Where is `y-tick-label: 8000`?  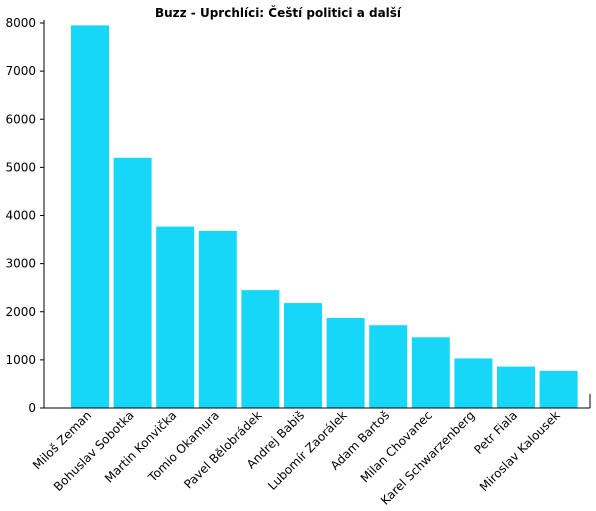
y-tick-label: 8000 is located at coordinates (20, 23).